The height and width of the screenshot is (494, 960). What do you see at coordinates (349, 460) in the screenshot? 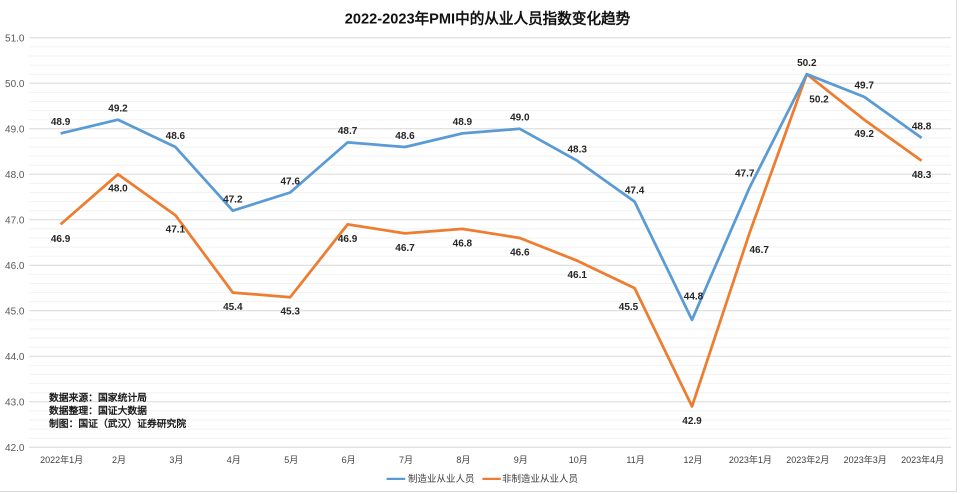
I see `svg-text: 6月` at bounding box center [349, 460].